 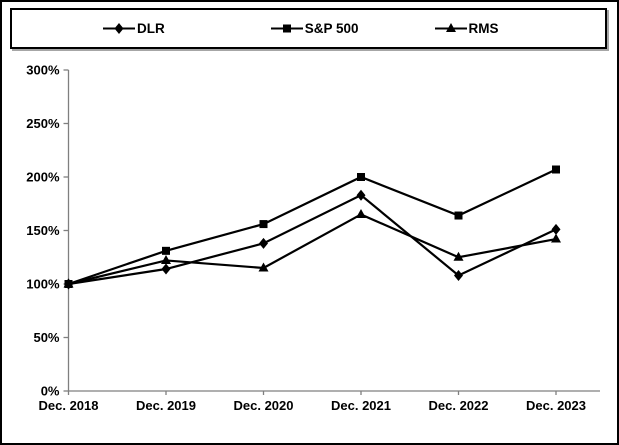 I want to click on legend-item-s-p-500: S&P 500, so click(x=314, y=28).